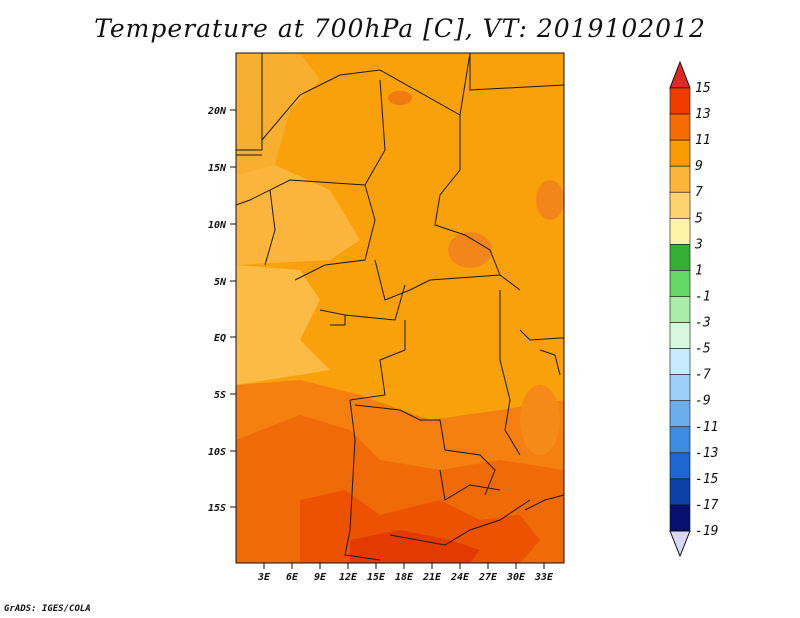 The height and width of the screenshot is (618, 800). I want to click on credit-text: GrADS: IGES/COLA, so click(47, 609).